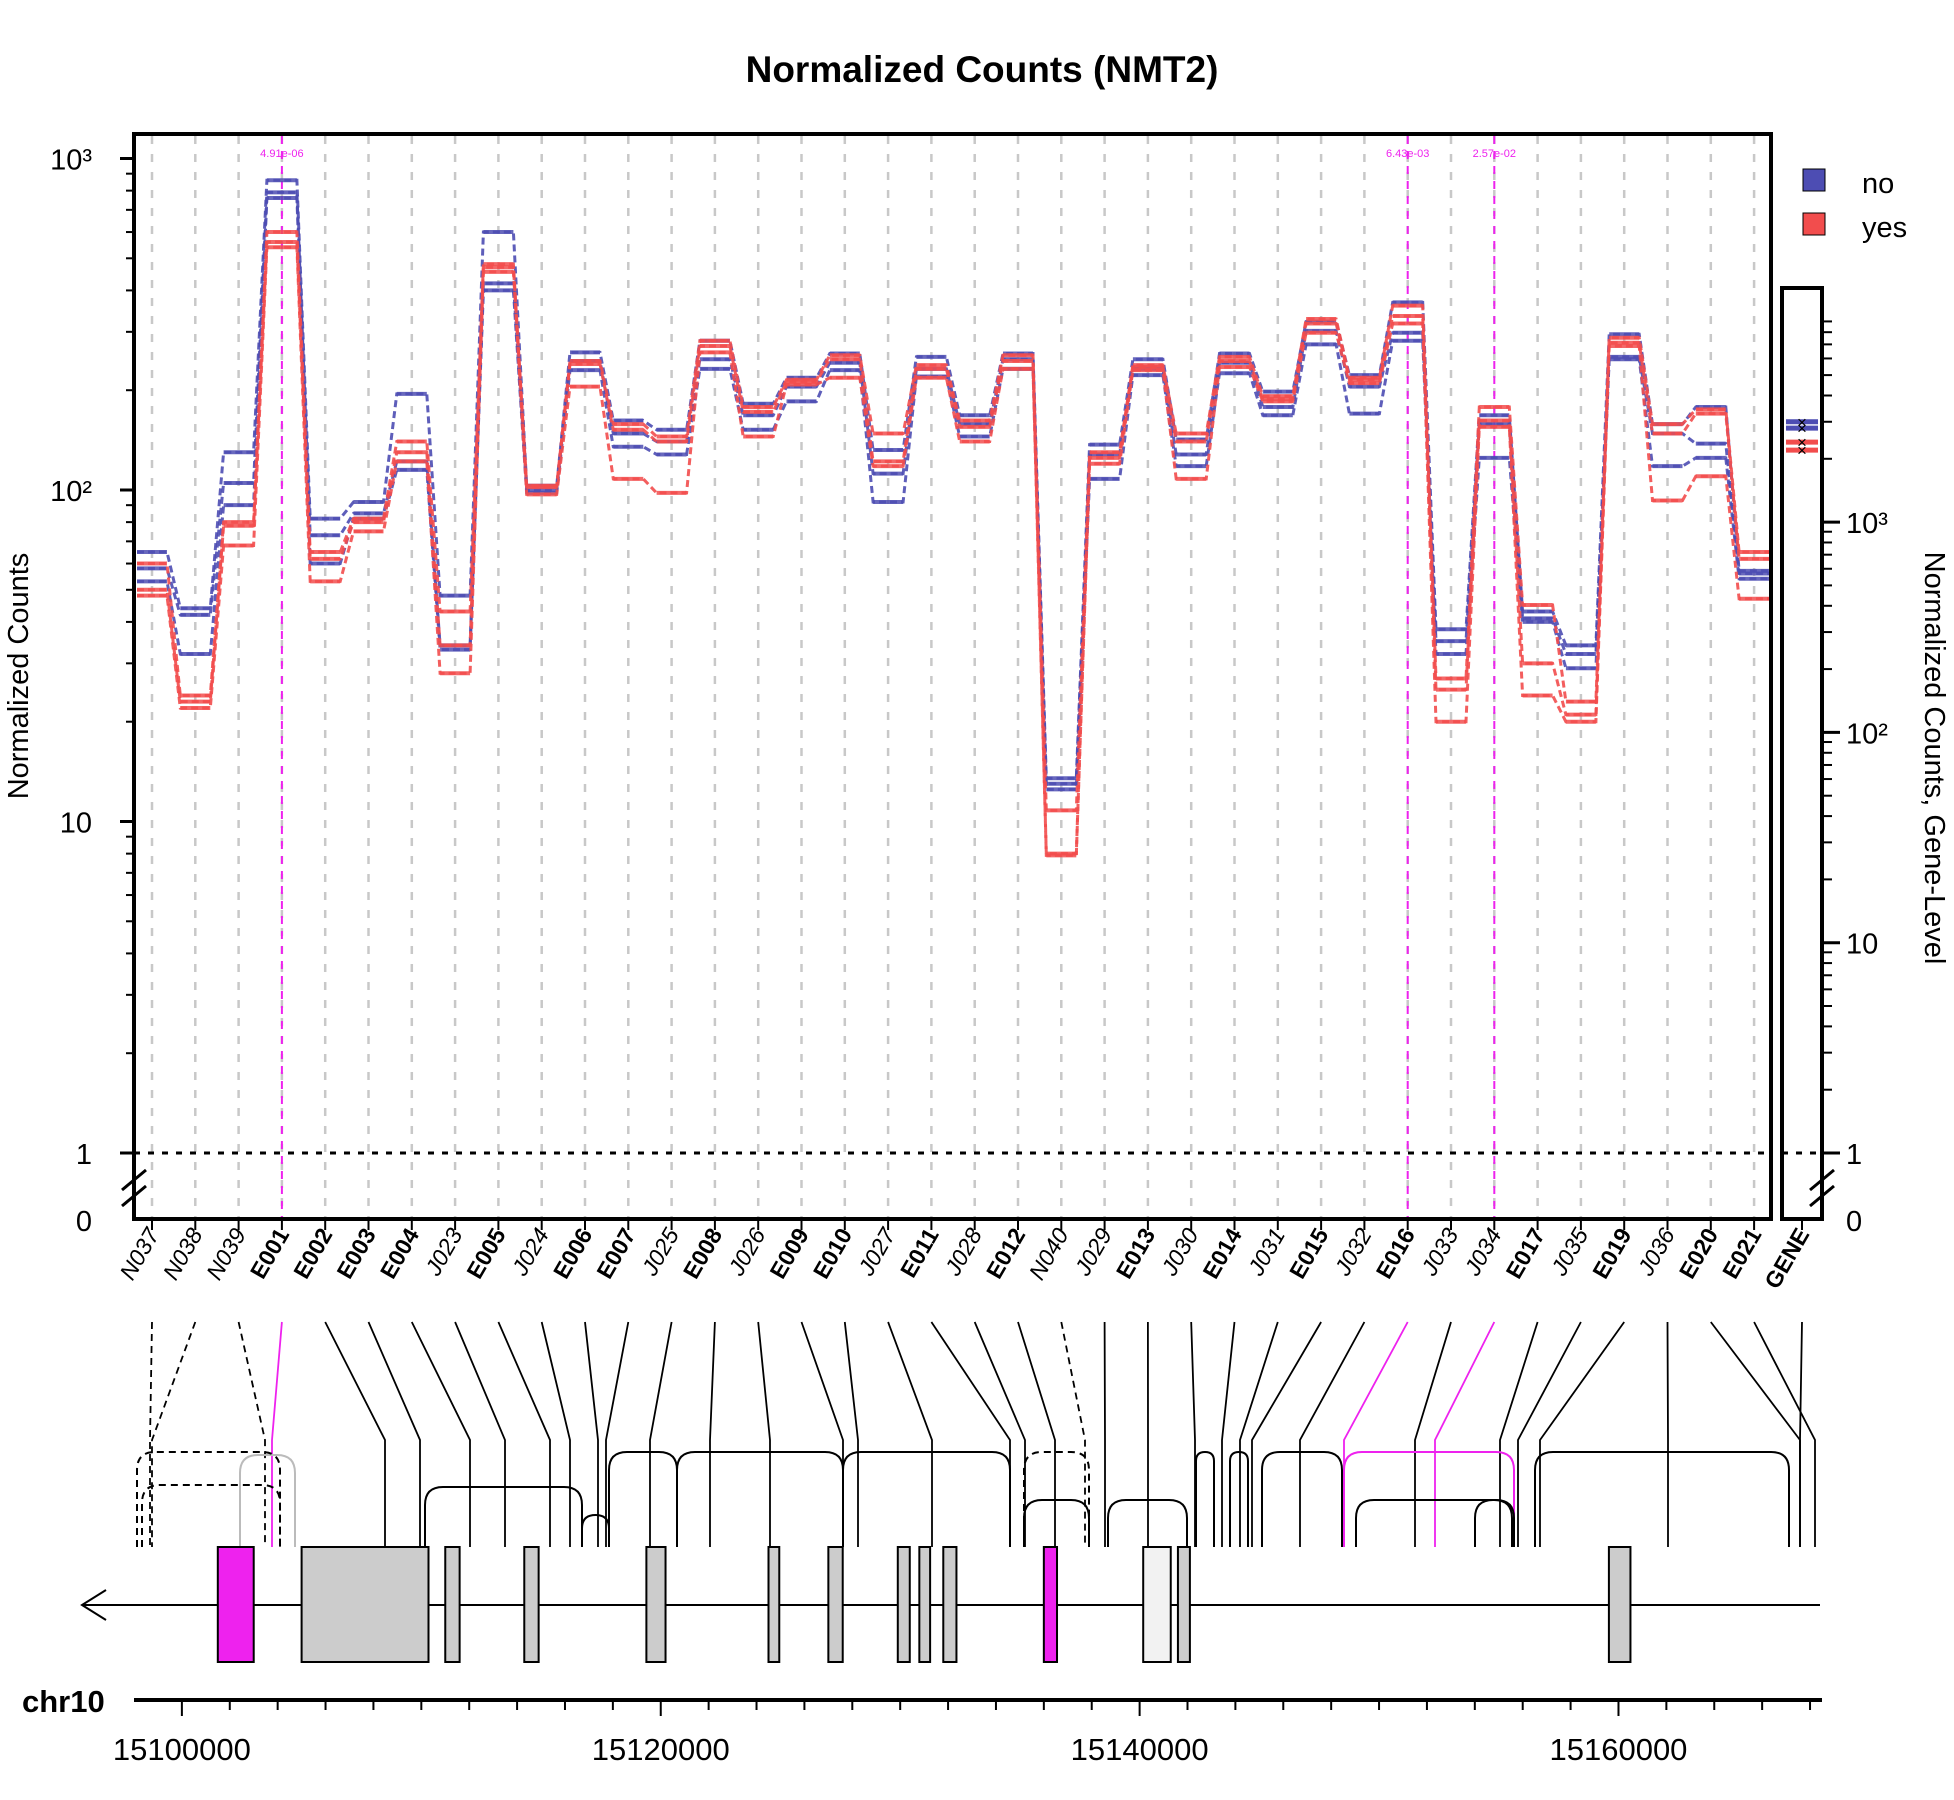 This screenshot has height=1800, width=1954. Describe the element at coordinates (183, 1253) in the screenshot. I see `x-tick-label: N038` at that location.